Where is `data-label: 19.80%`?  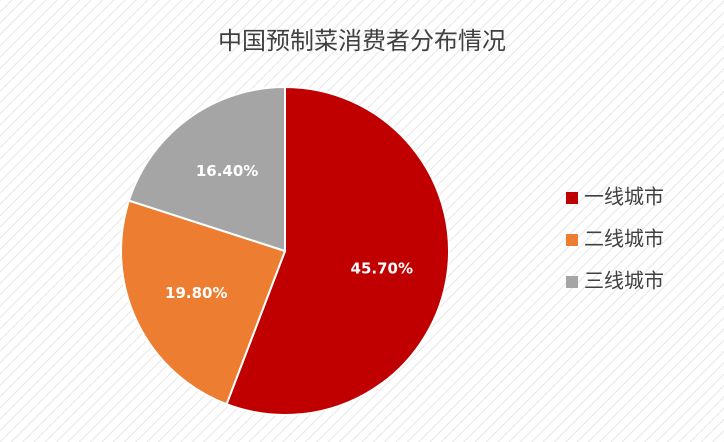
data-label: 19.80% is located at coordinates (196, 293).